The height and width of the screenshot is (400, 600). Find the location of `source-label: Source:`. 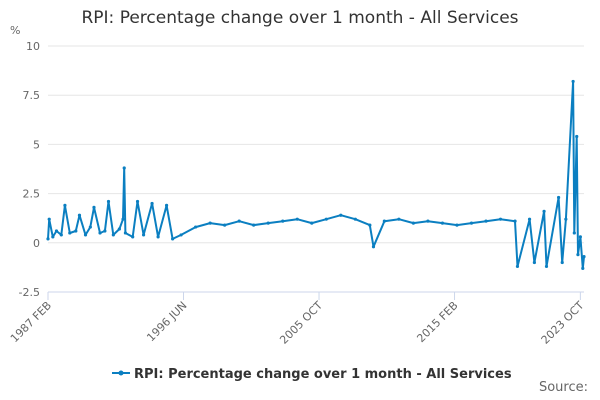

source-label: Source: is located at coordinates (563, 387).